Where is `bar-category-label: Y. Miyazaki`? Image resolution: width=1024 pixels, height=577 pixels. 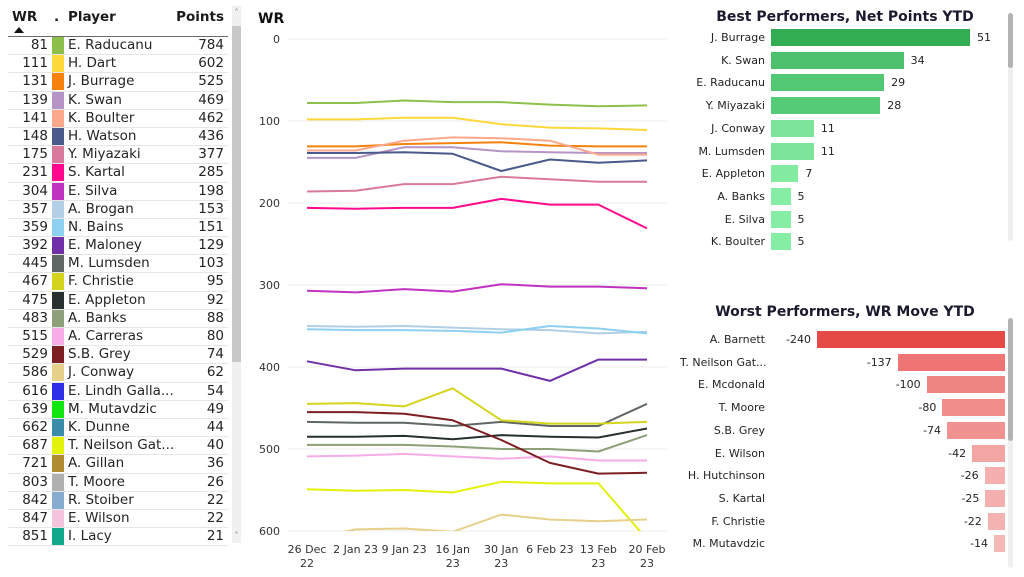
bar-category-label: Y. Miyazaki is located at coordinates (735, 106).